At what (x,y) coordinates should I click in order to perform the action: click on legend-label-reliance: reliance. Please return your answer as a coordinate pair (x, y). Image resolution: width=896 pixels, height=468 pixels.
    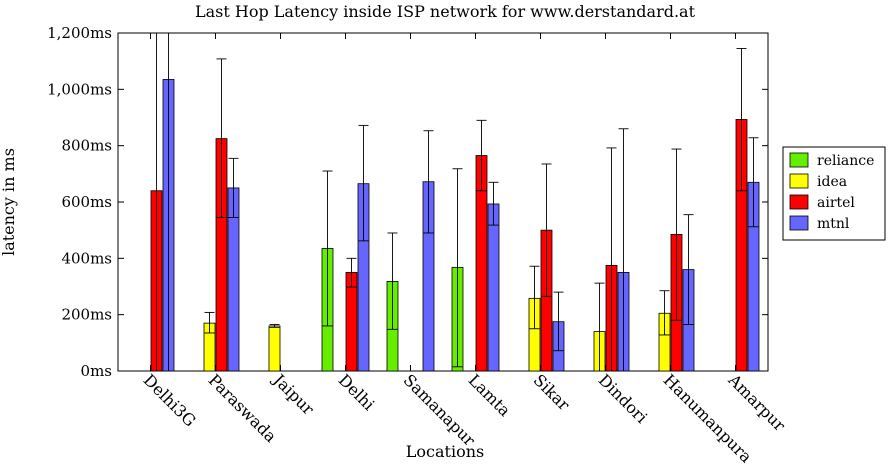
    Looking at the image, I should click on (845, 161).